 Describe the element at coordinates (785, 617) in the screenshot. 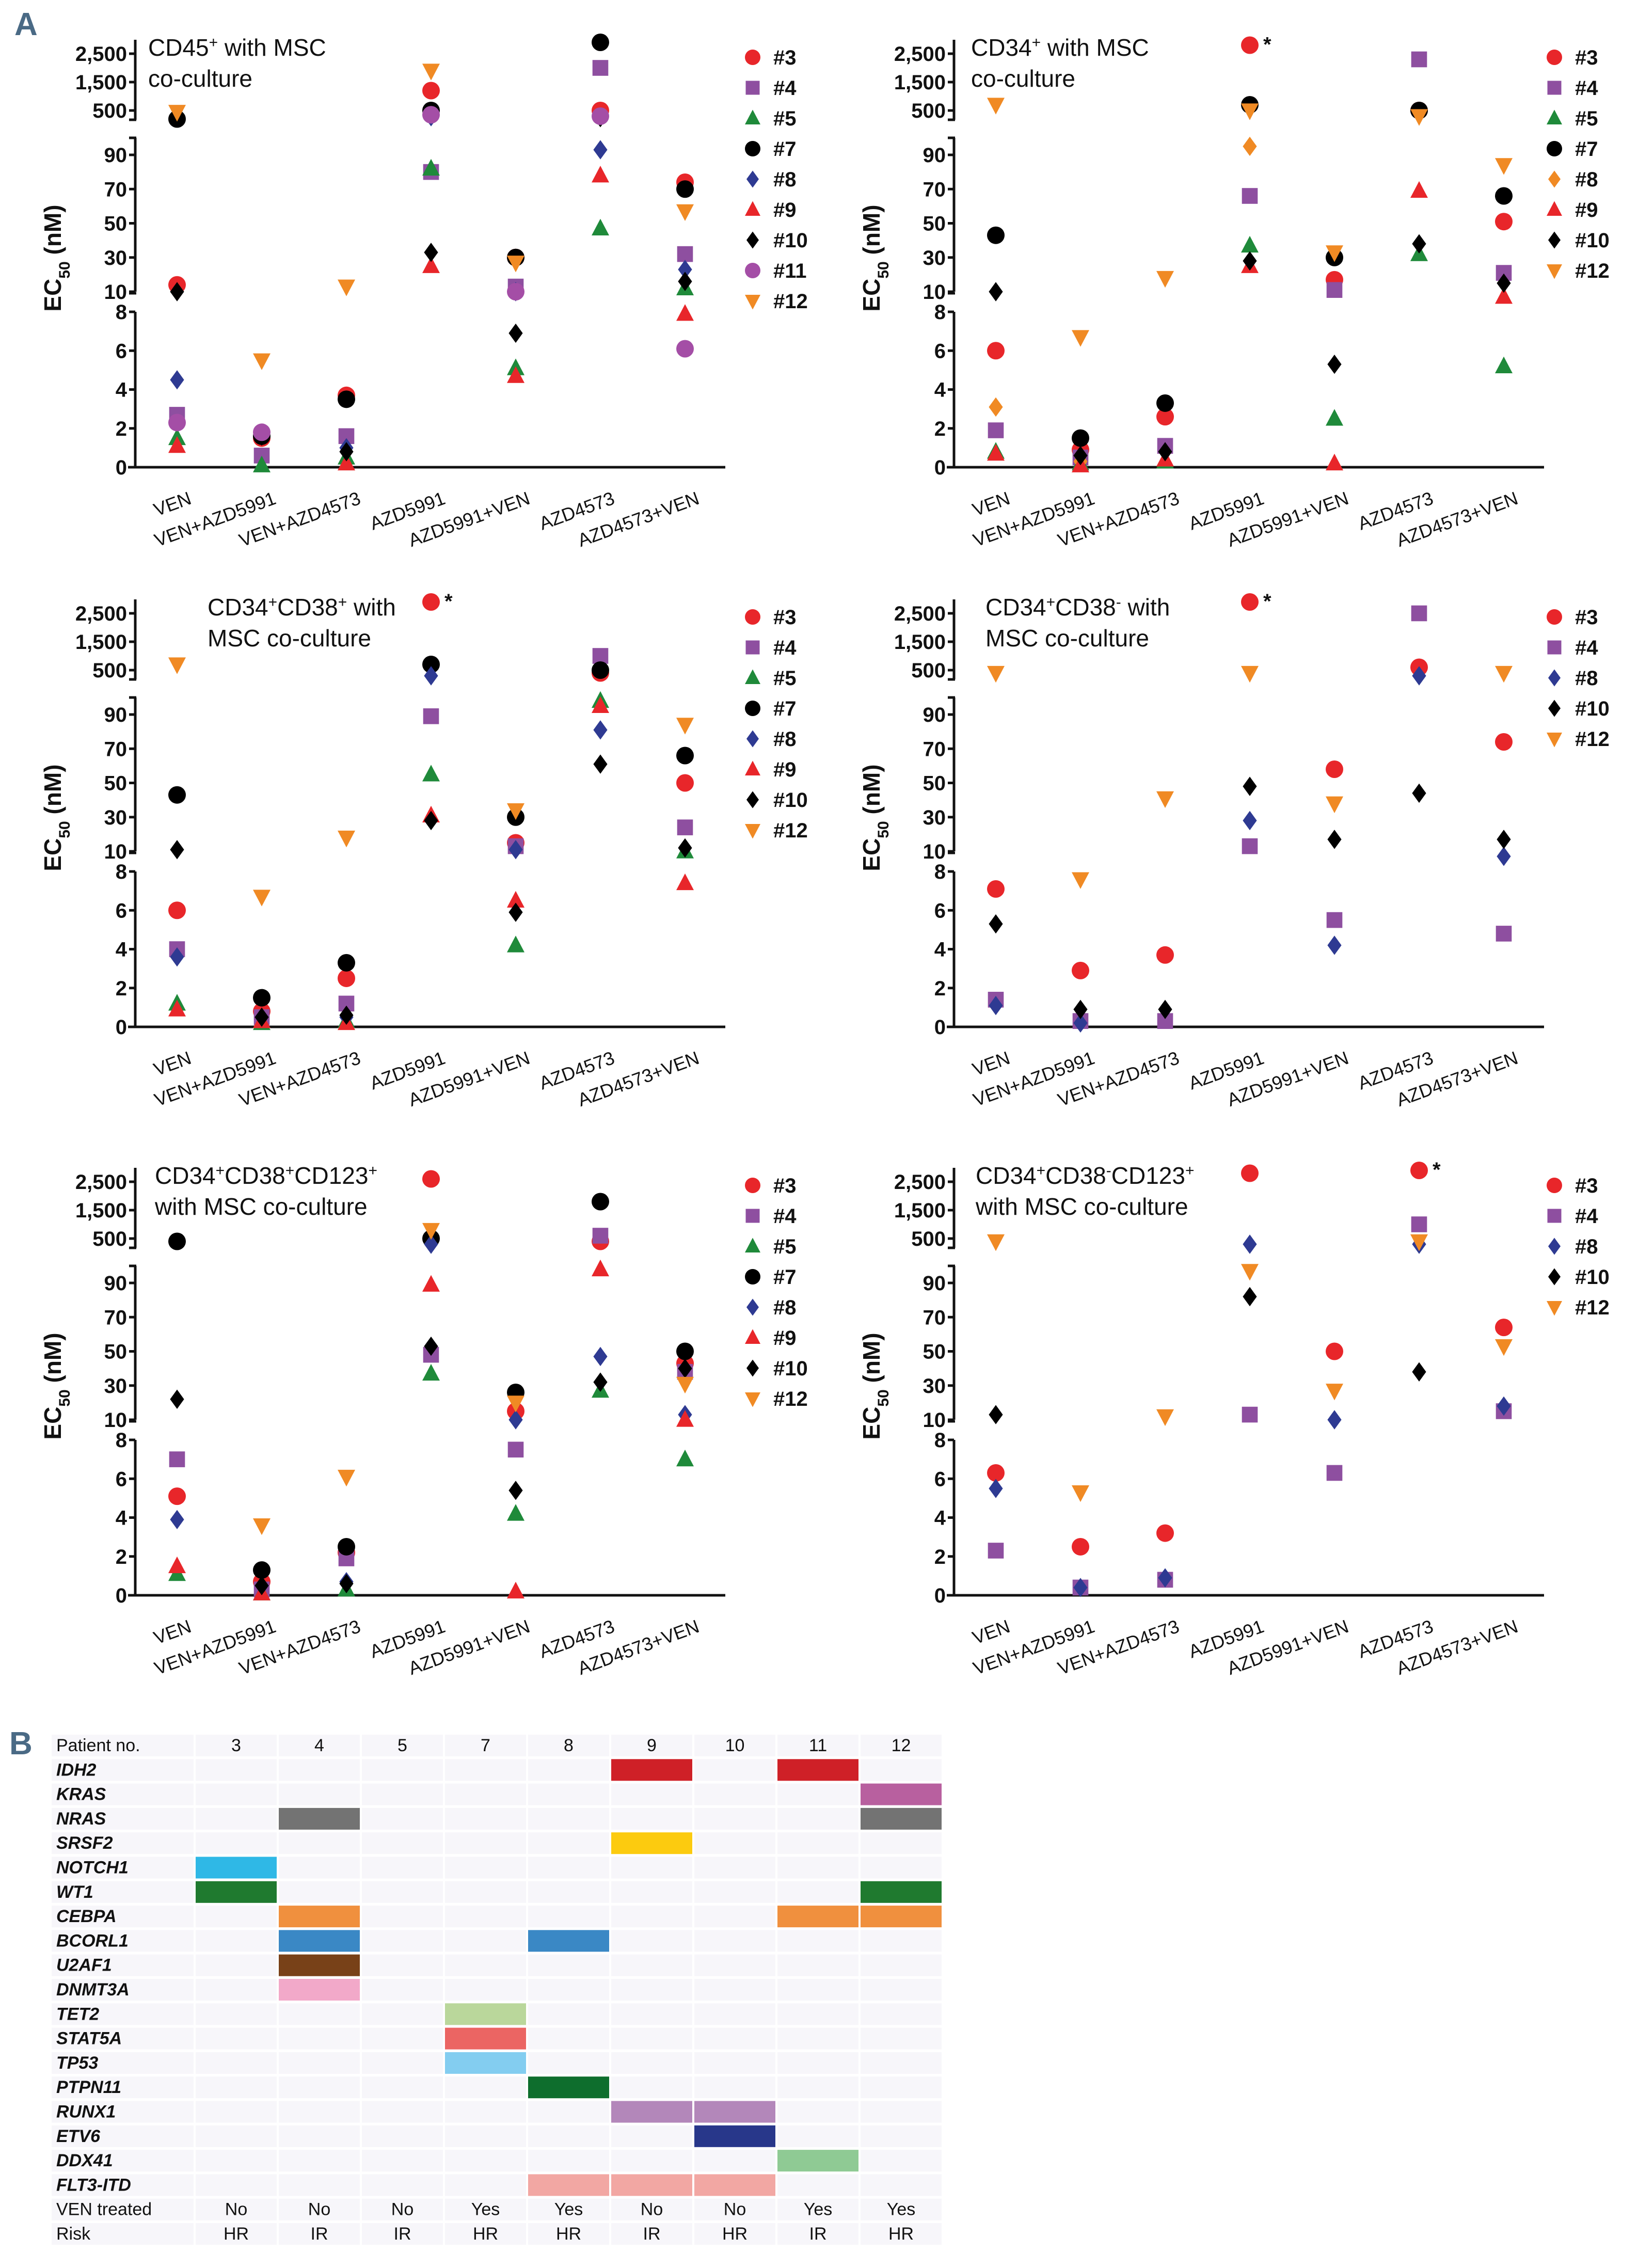

I see `legend-label: #3` at that location.